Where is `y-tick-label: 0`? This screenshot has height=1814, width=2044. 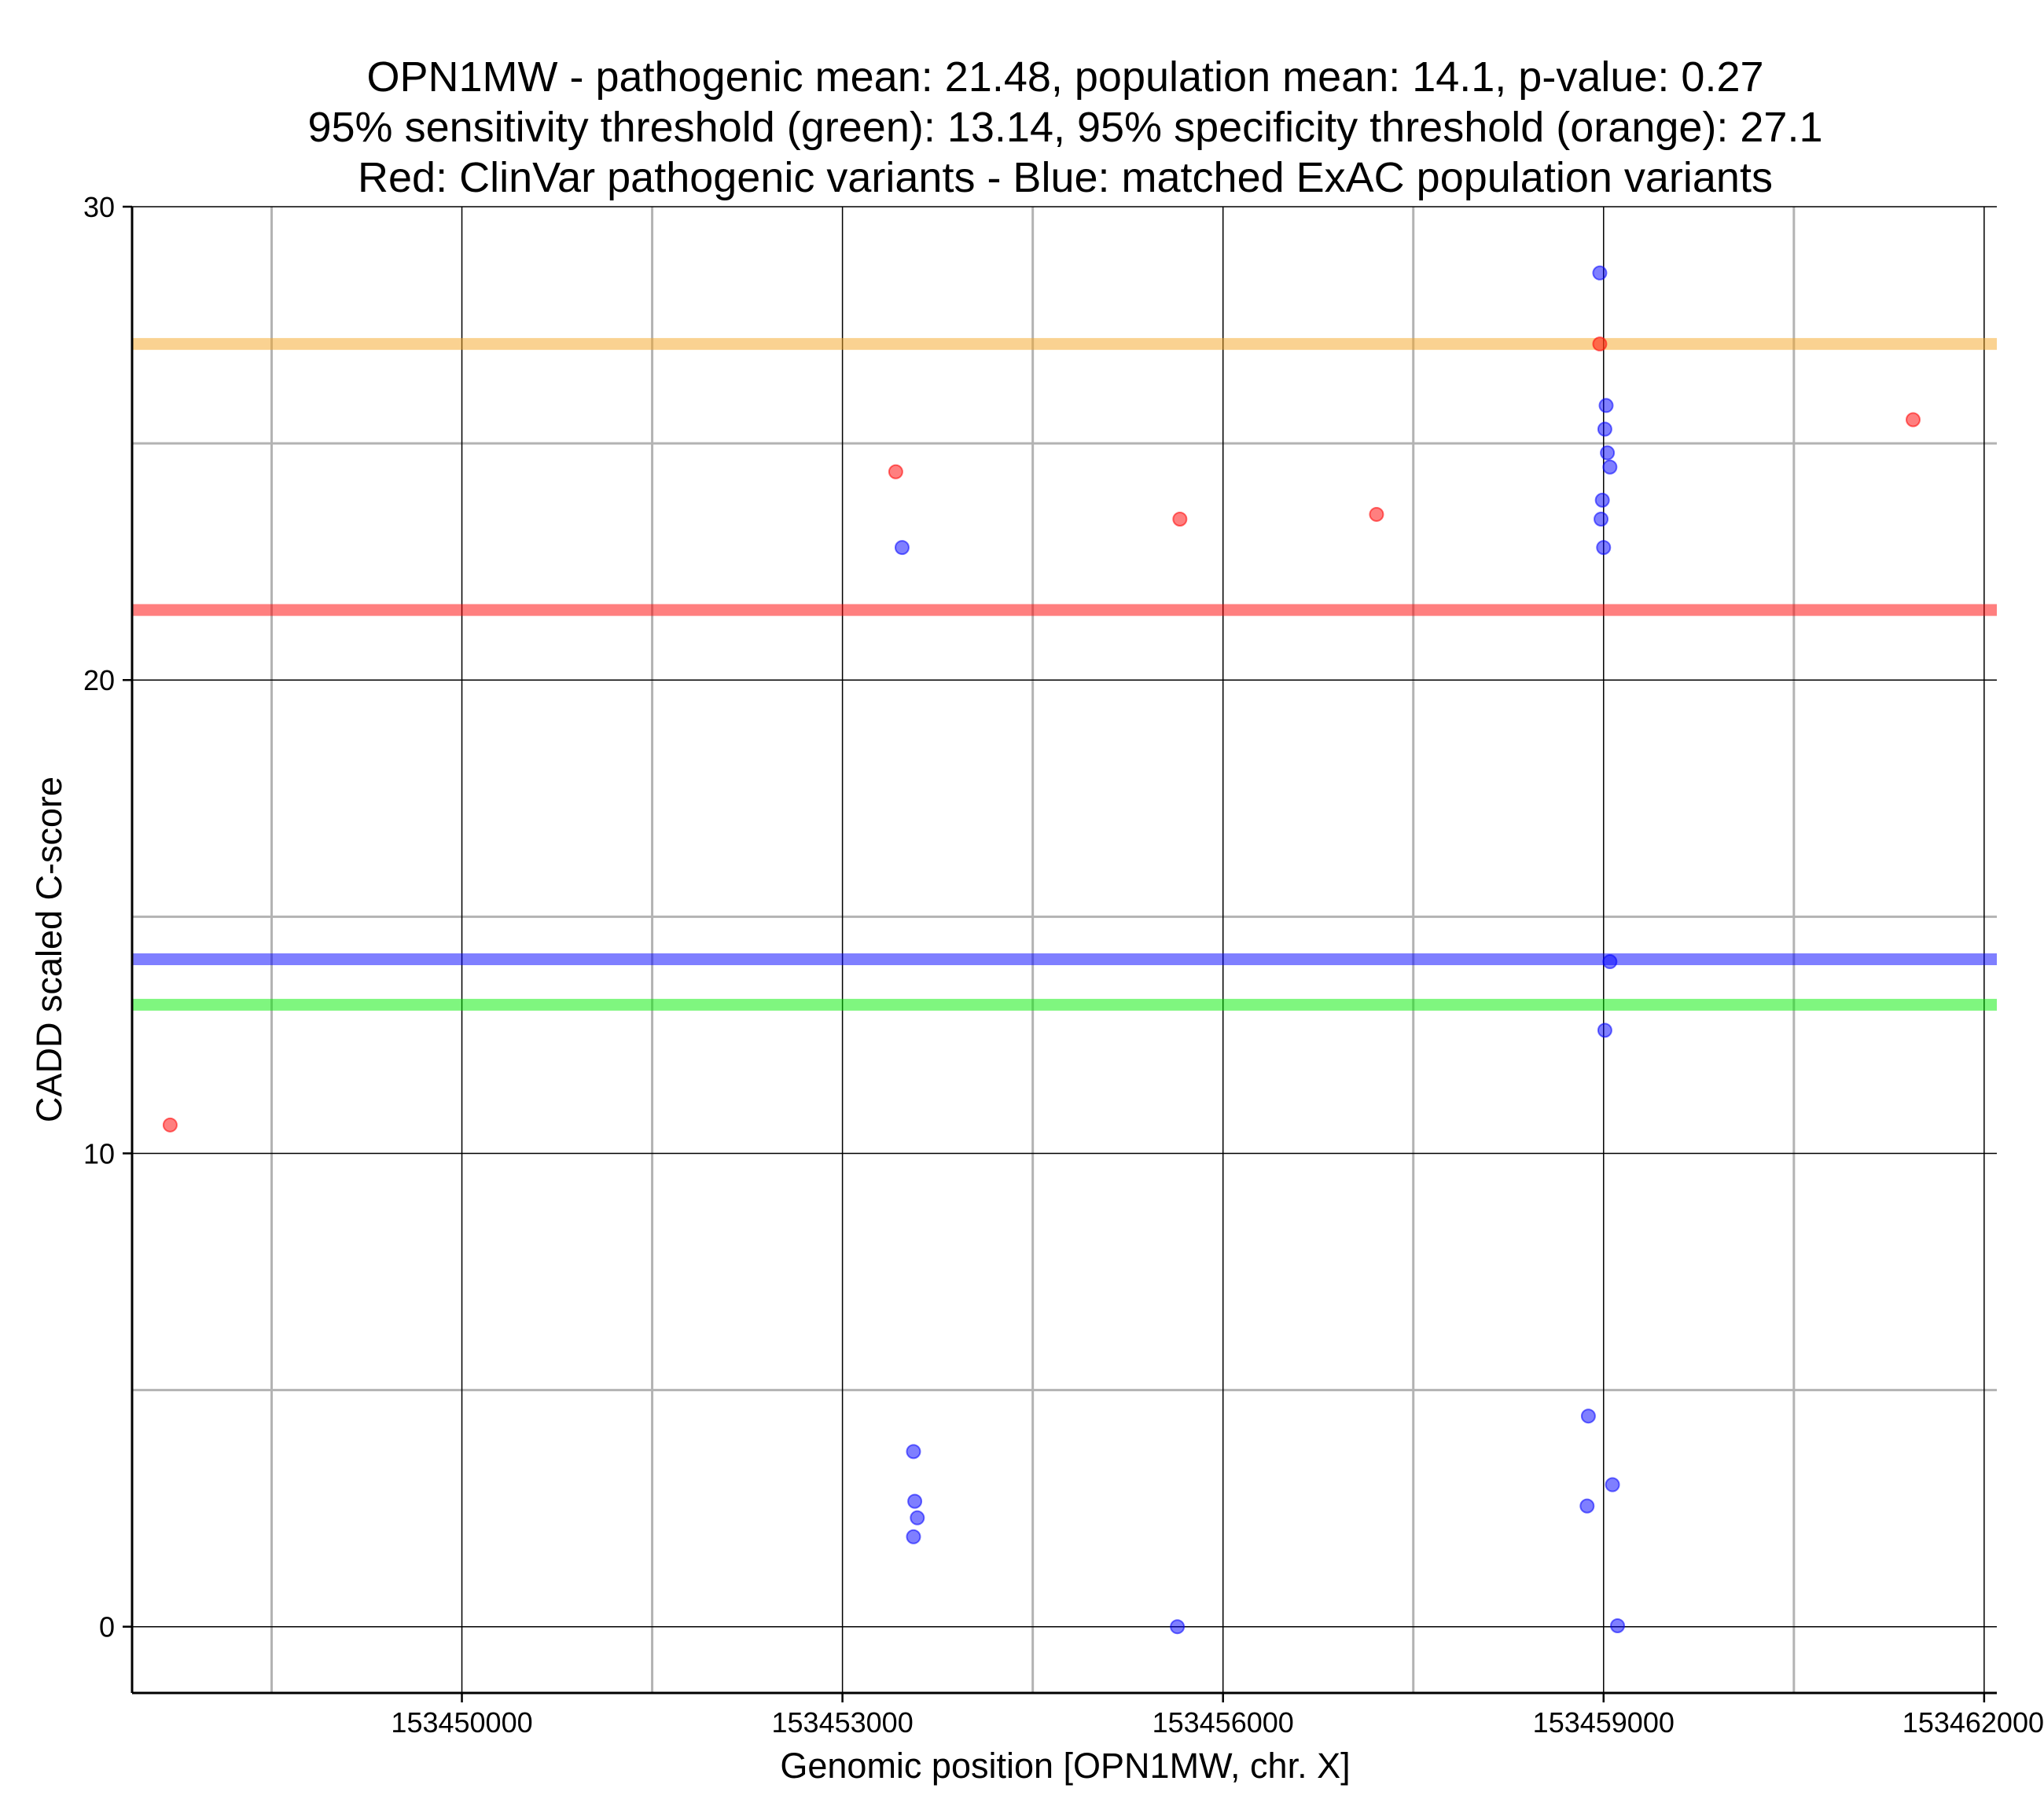 y-tick-label: 0 is located at coordinates (107, 1627).